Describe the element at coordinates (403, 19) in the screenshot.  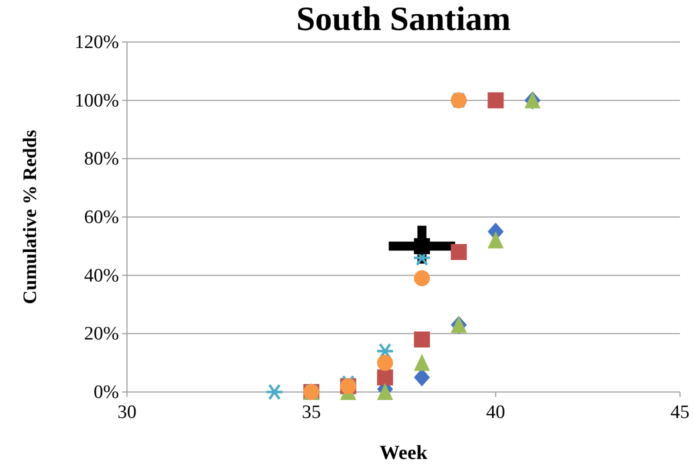
I see `chart-title: South Santiam` at that location.